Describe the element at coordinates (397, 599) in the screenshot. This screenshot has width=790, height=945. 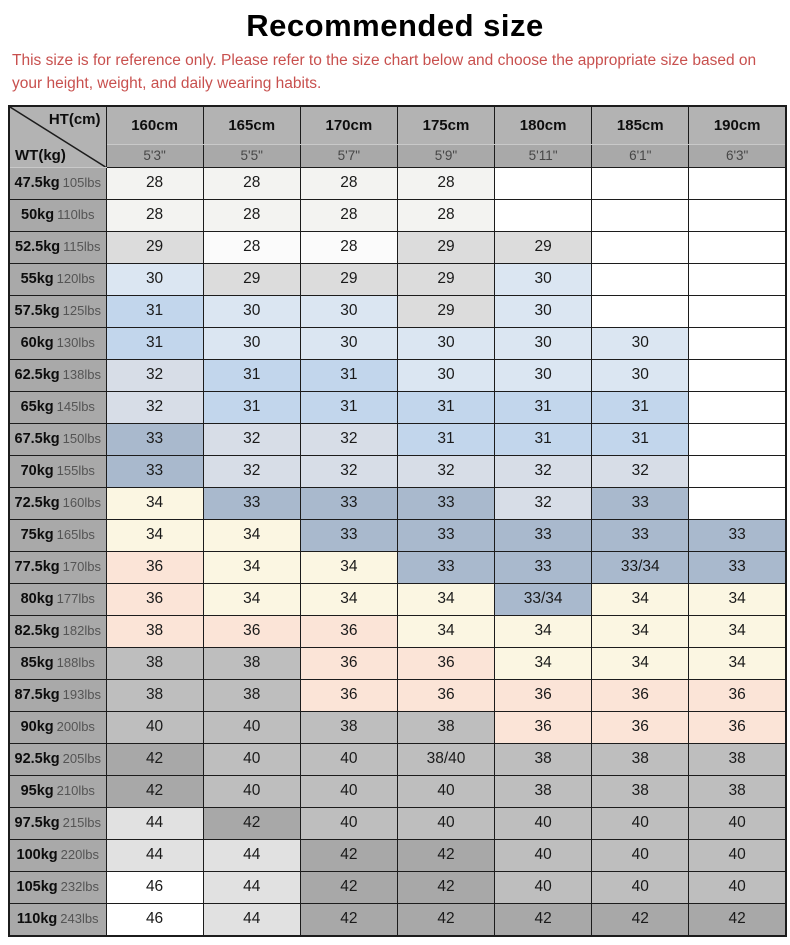
I see `table-row: 80kg 177lbs 36 34 34 34 33/34 34 34` at that location.